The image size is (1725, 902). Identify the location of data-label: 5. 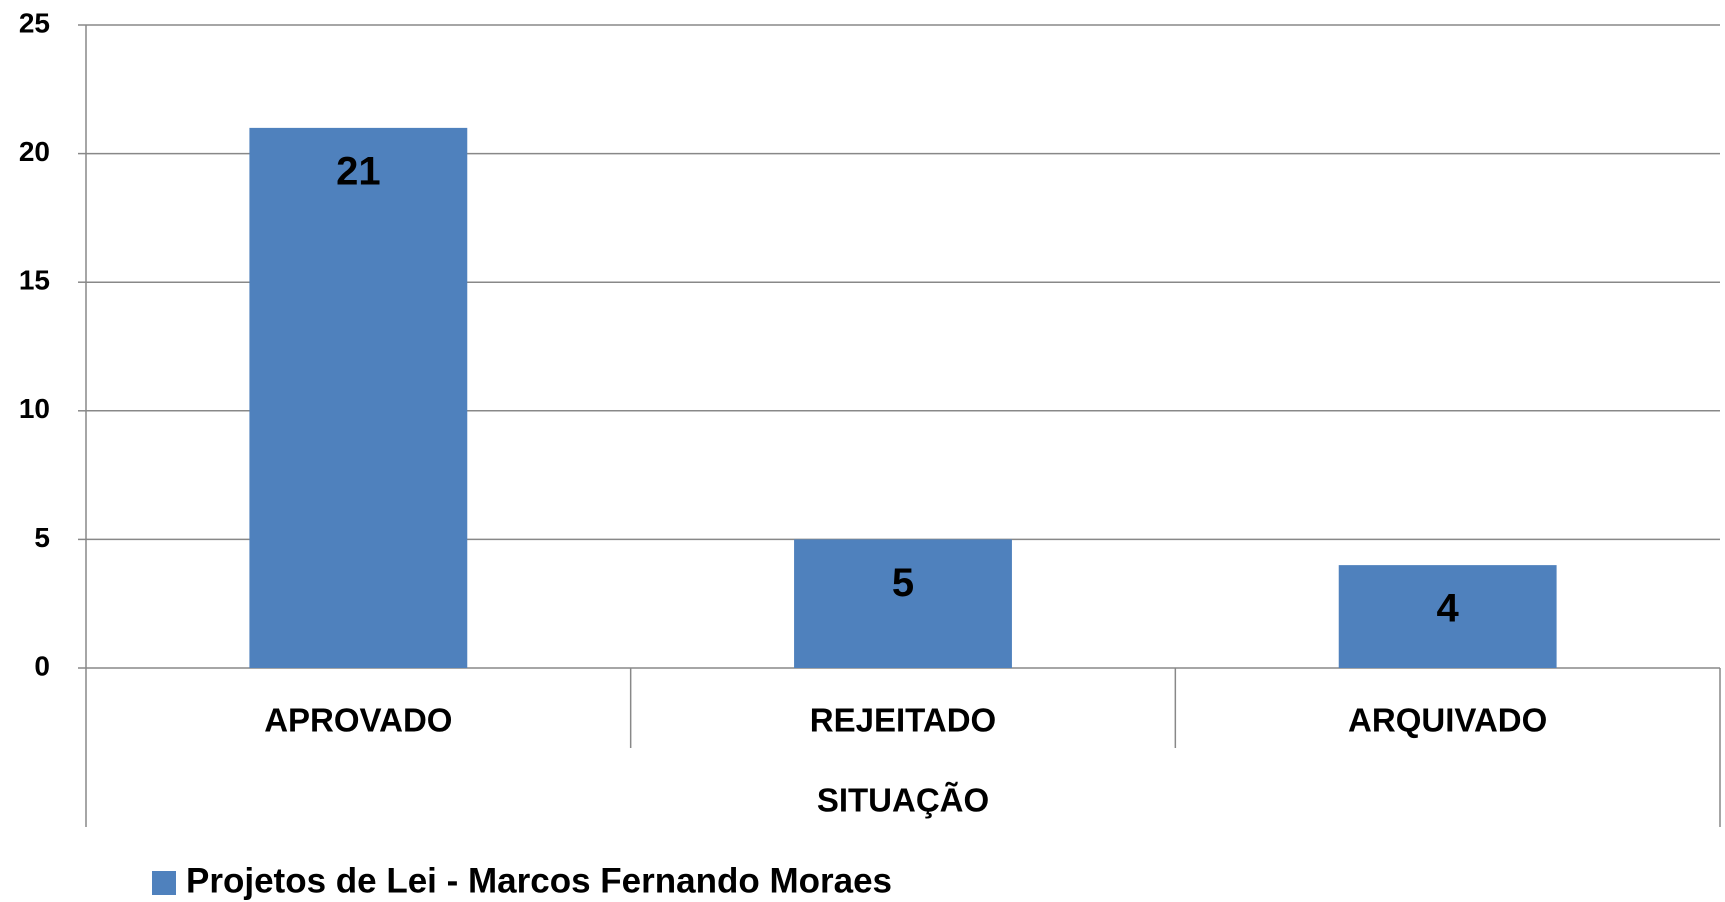
(903, 583).